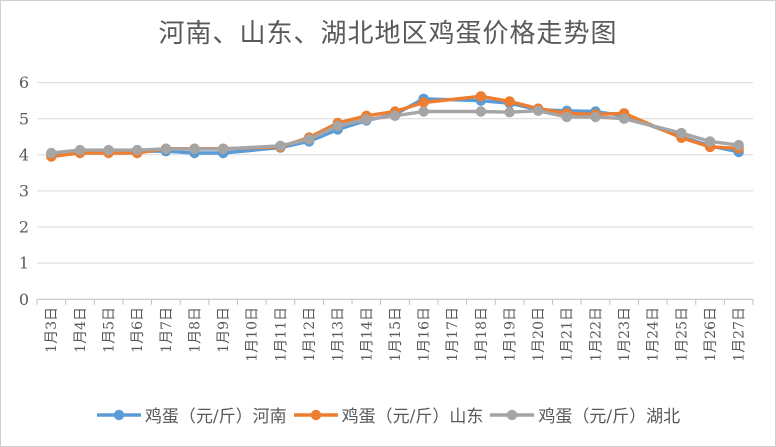  I want to click on x-axis-label: 1月7日, so click(167, 330).